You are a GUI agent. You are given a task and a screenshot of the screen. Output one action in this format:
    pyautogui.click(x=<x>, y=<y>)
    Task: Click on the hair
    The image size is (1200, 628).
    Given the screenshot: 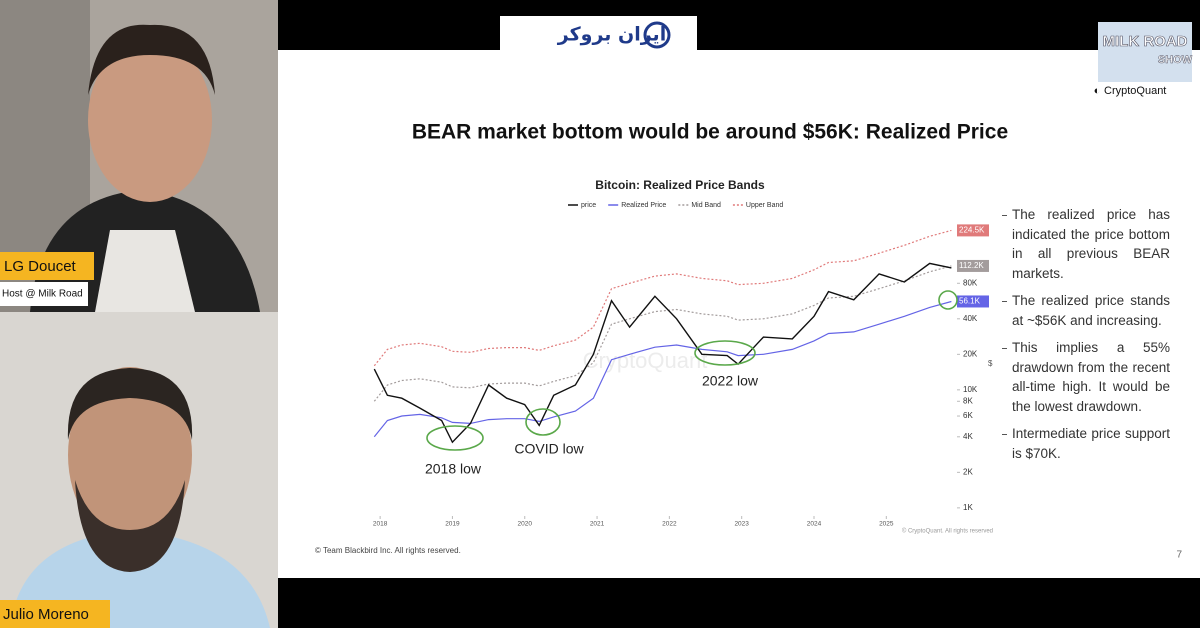 What is the action you would take?
    pyautogui.click(x=151, y=59)
    